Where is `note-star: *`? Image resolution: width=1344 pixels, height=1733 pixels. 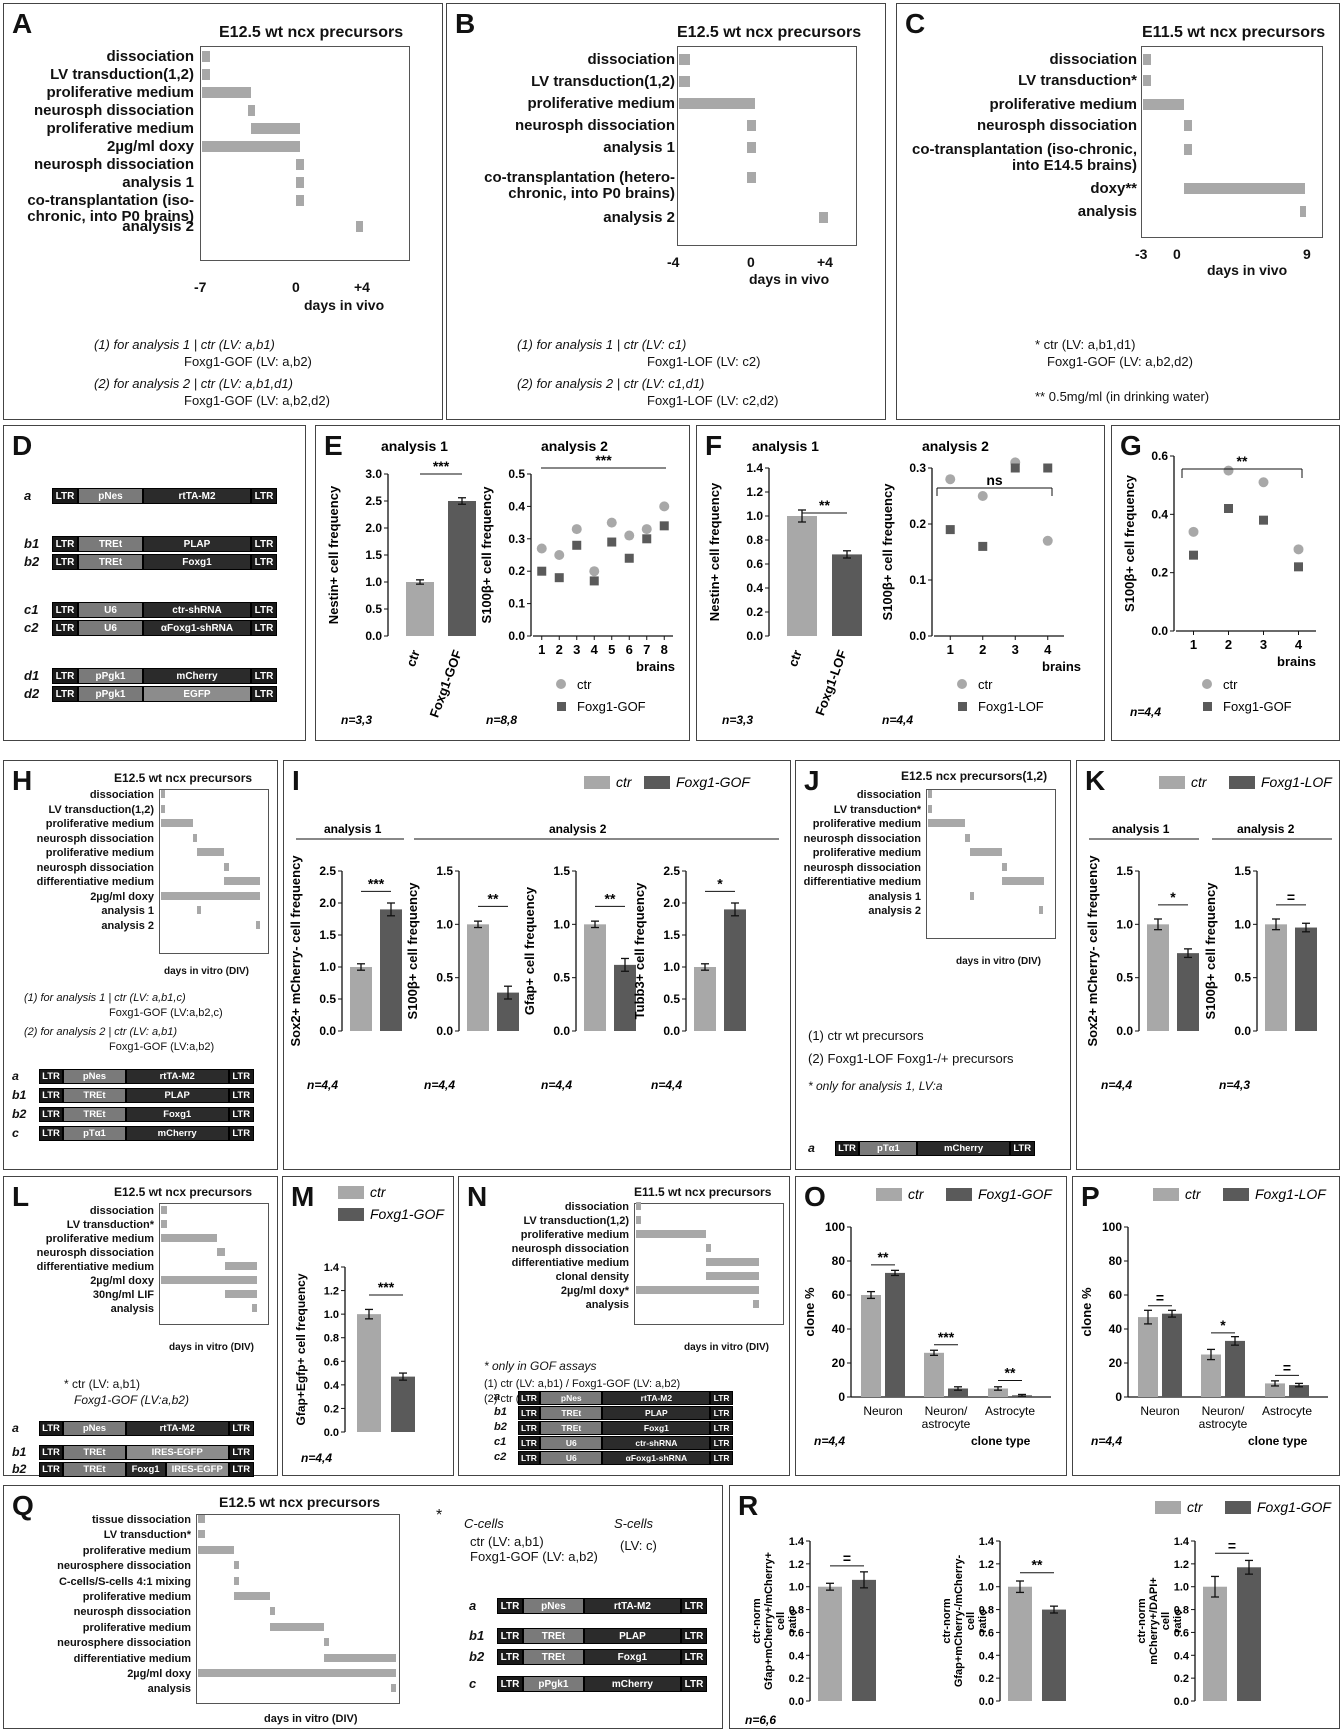
note-star: * is located at coordinates (439, 1515).